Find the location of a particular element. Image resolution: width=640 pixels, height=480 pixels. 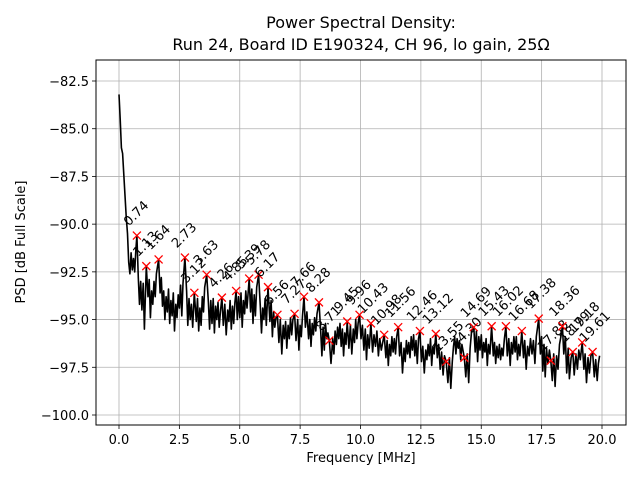

y-tick-label: −87.5 is located at coordinates (69, 177).